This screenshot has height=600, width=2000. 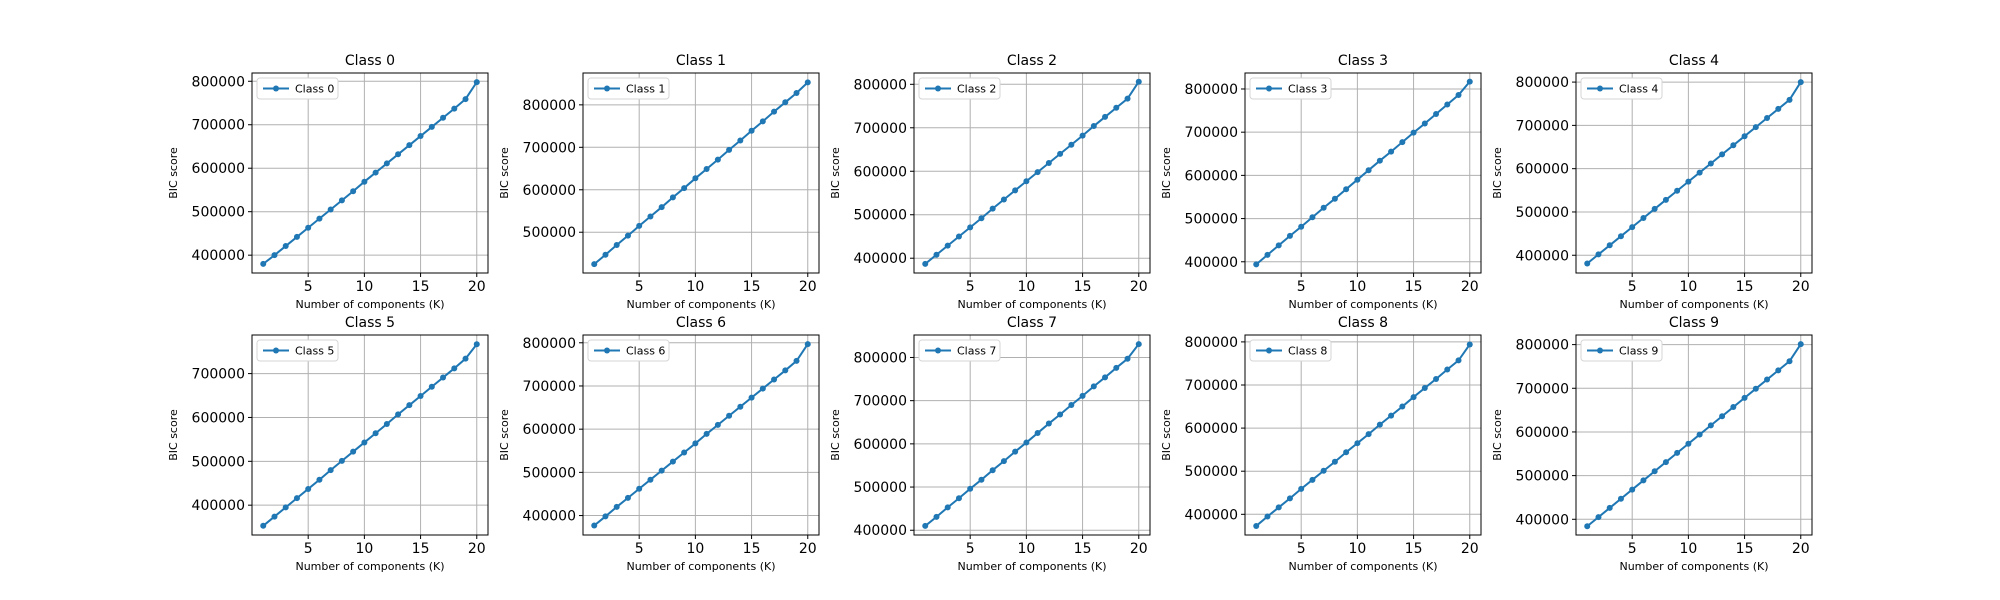 What do you see at coordinates (297, 350) in the screenshot?
I see `legend: Class 5` at bounding box center [297, 350].